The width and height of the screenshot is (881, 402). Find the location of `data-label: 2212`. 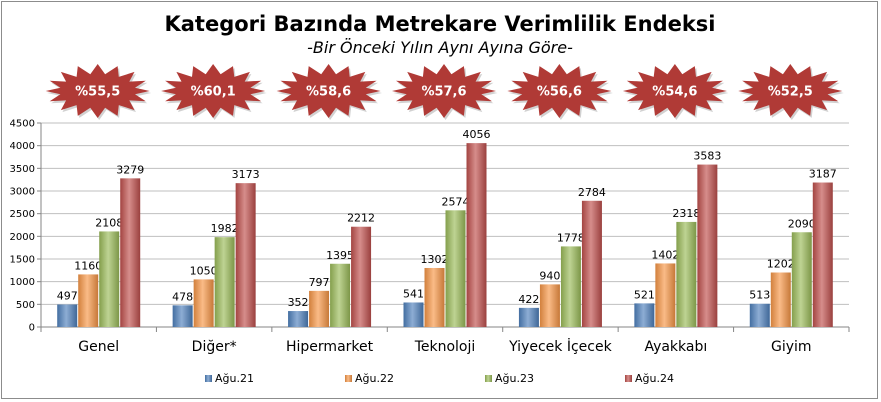

data-label: 2212 is located at coordinates (361, 218).